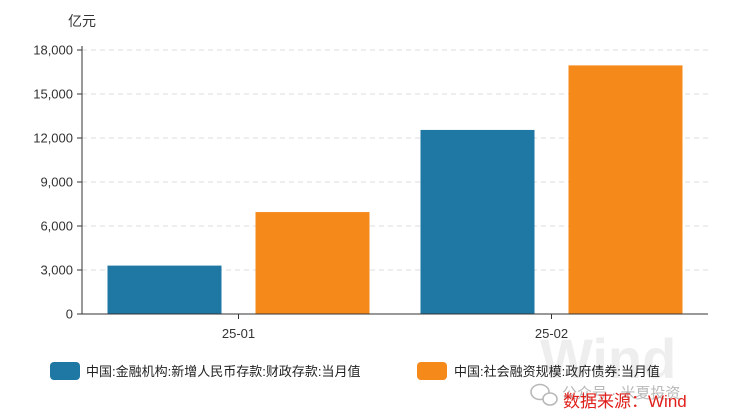  What do you see at coordinates (238, 333) in the screenshot?
I see `x-tick-label-25-01: 25-01` at bounding box center [238, 333].